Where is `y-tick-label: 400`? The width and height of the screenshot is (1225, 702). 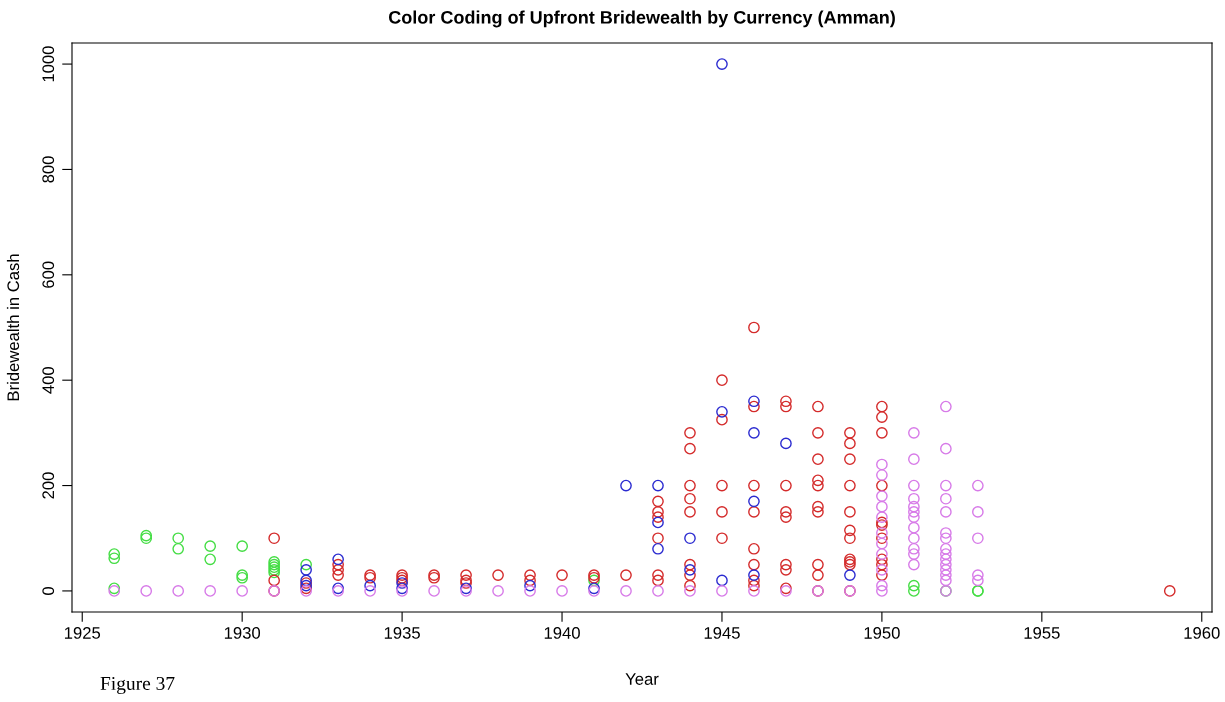
y-tick-label: 400 is located at coordinates (48, 380).